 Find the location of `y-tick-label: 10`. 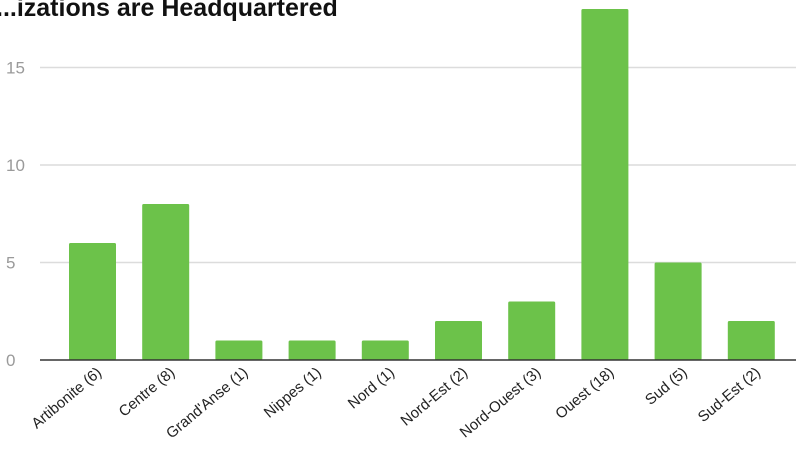

y-tick-label: 10 is located at coordinates (15, 165).